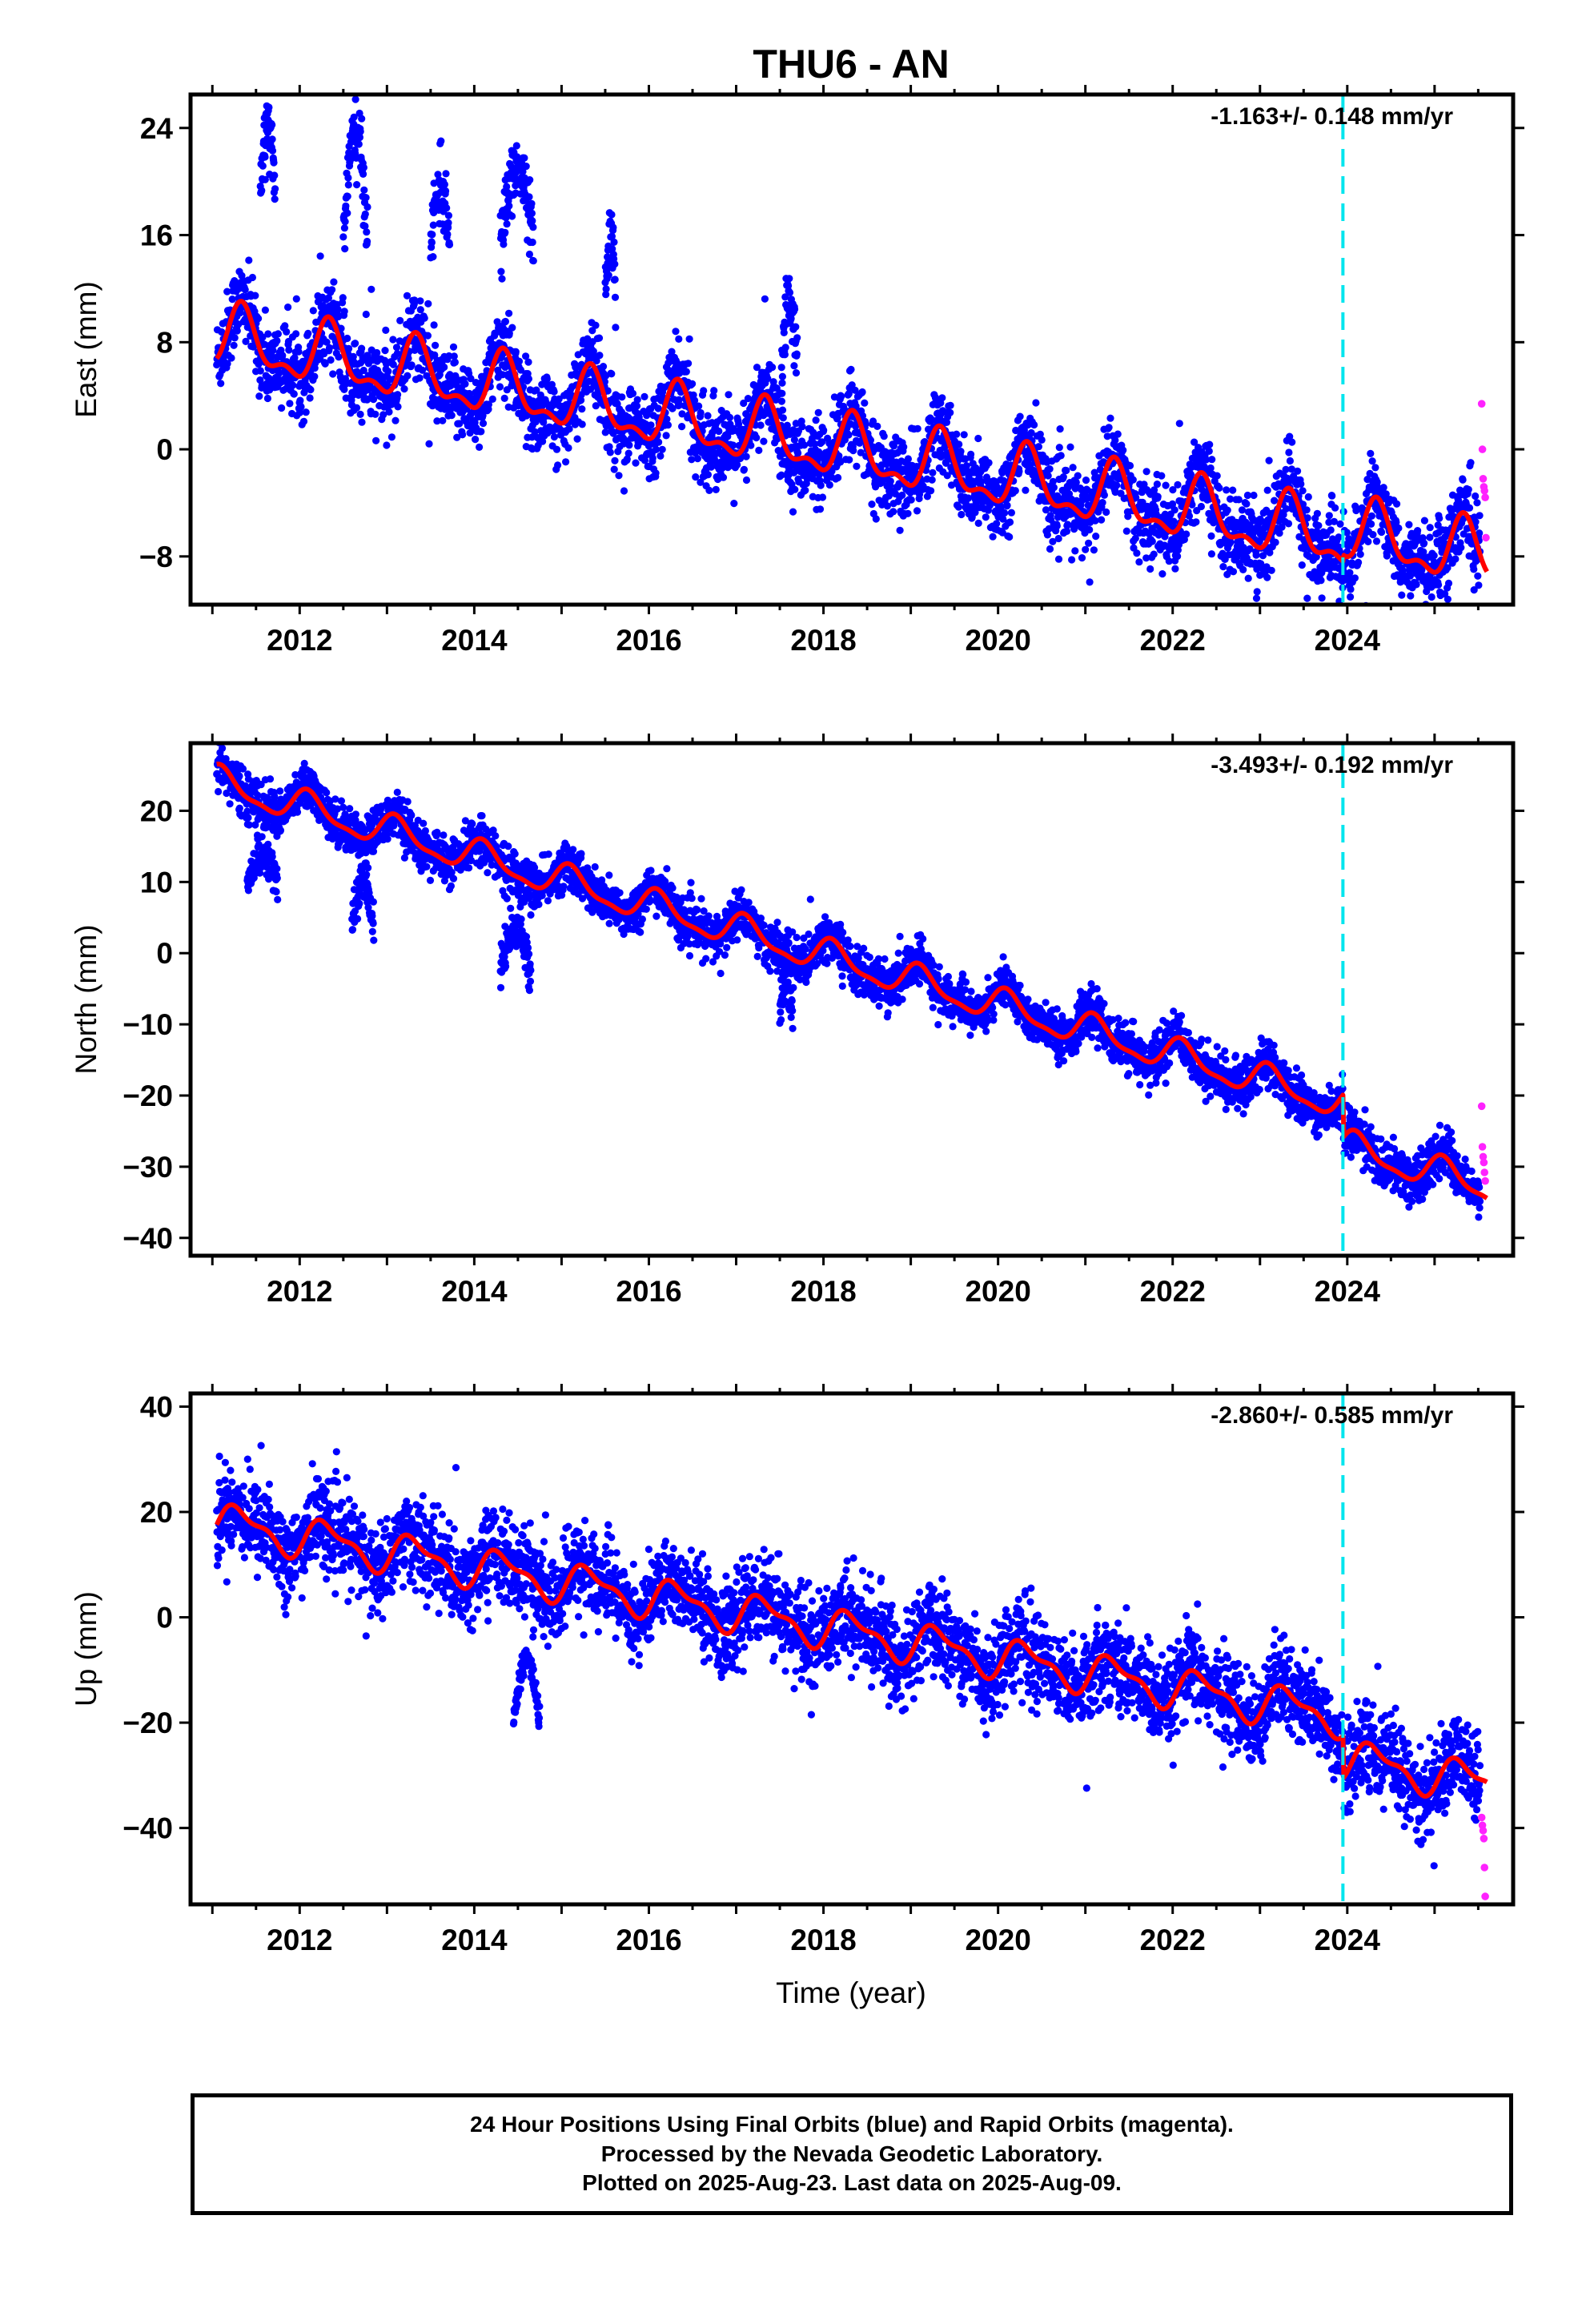 Image resolution: width=1582 pixels, height=2324 pixels. What do you see at coordinates (474, 640) in the screenshot?
I see `x-tick-label: 2014` at bounding box center [474, 640].